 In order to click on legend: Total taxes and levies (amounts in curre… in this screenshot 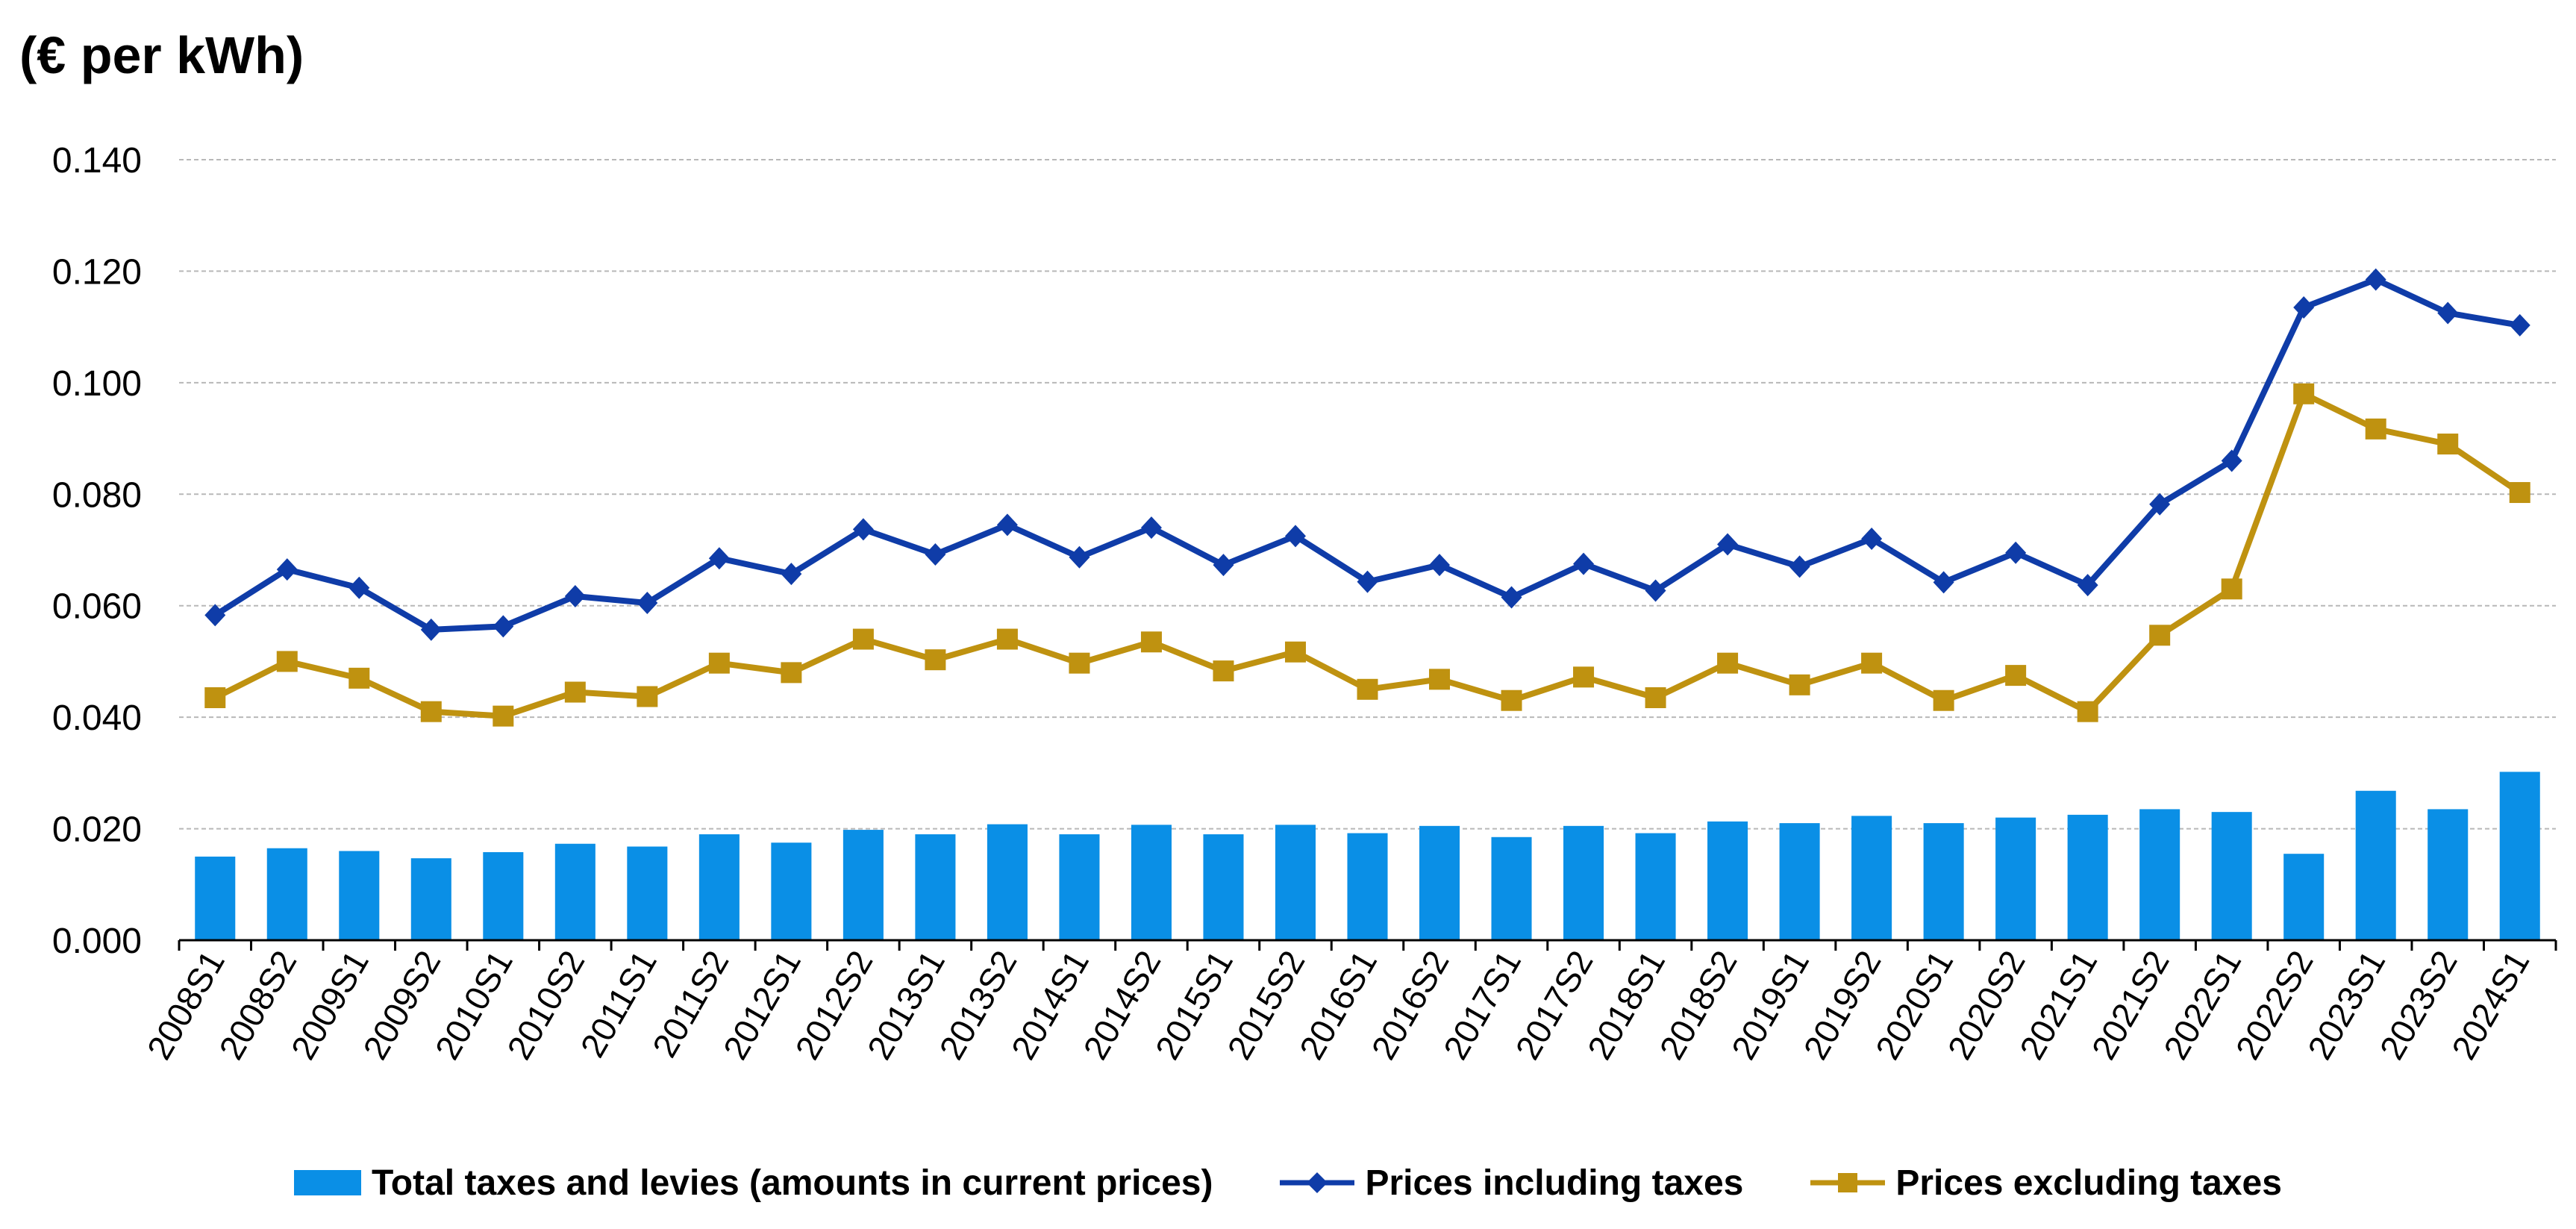, I will do `click(1288, 1183)`.